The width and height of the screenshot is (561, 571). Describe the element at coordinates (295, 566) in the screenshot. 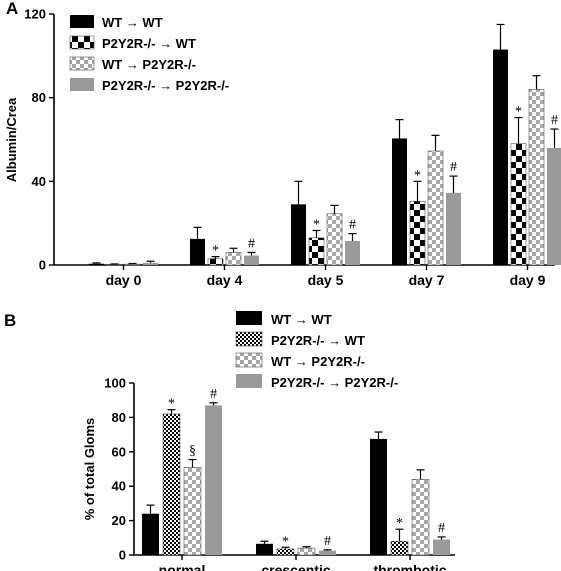

I see `x-category-label: crescentic` at that location.